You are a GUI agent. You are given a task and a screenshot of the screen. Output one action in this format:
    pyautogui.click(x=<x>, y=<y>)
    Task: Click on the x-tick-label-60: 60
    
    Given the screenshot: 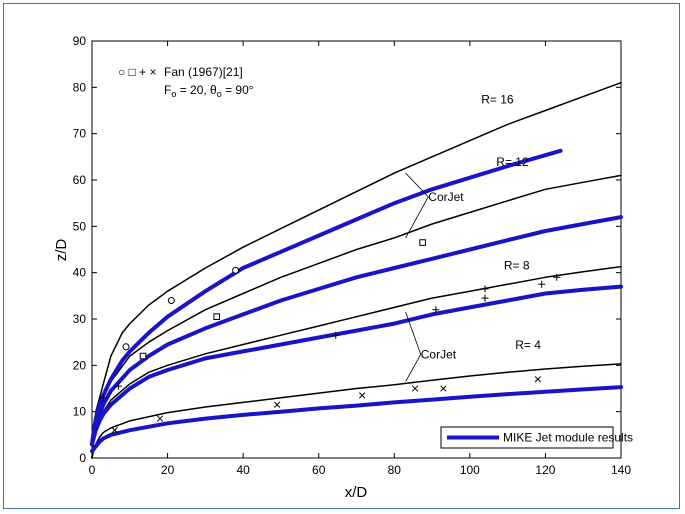 What is the action you would take?
    pyautogui.click(x=319, y=470)
    